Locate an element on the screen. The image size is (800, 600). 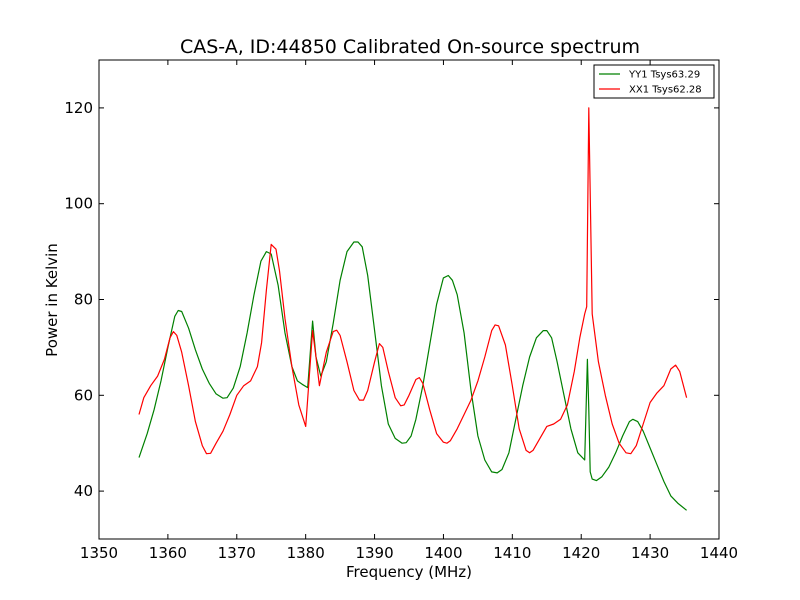
y-tick-label: 40 is located at coordinates (83, 491).